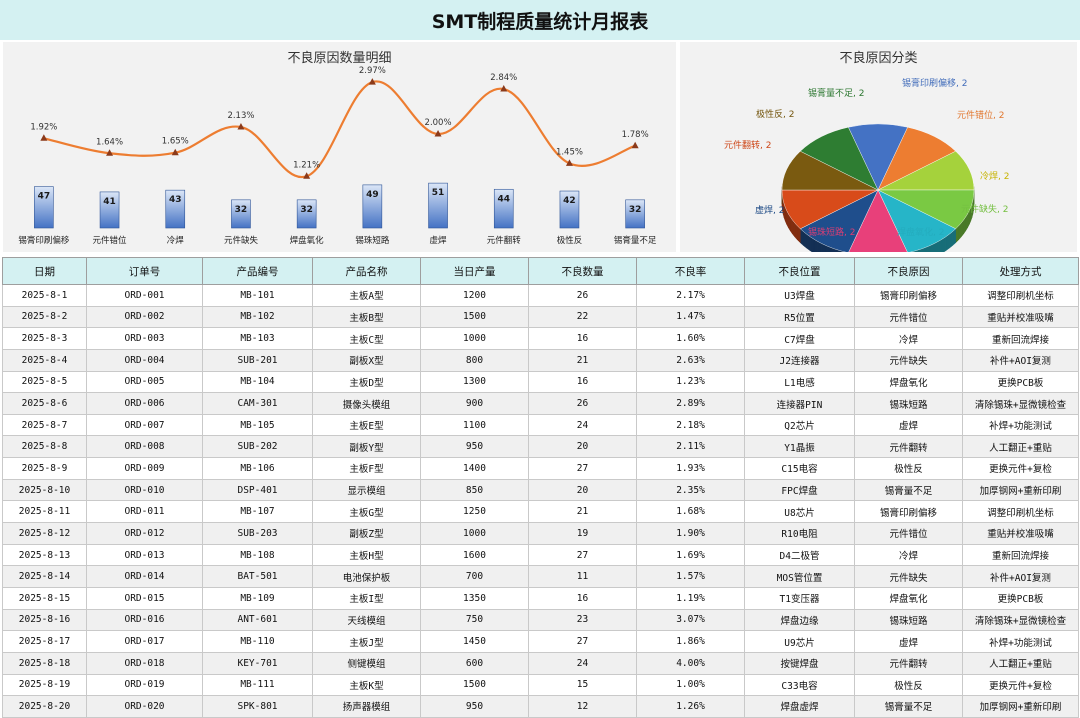 The height and width of the screenshot is (718, 1080). Describe the element at coordinates (367, 360) in the screenshot. I see `table-cell: 副板X型` at that location.